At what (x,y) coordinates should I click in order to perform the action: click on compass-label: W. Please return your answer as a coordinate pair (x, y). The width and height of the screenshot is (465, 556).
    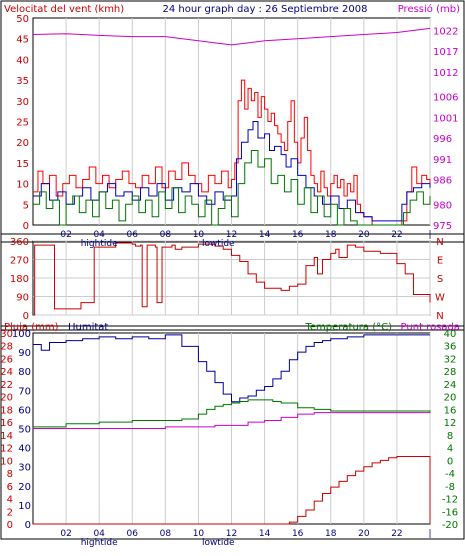
    Looking at the image, I should click on (440, 298).